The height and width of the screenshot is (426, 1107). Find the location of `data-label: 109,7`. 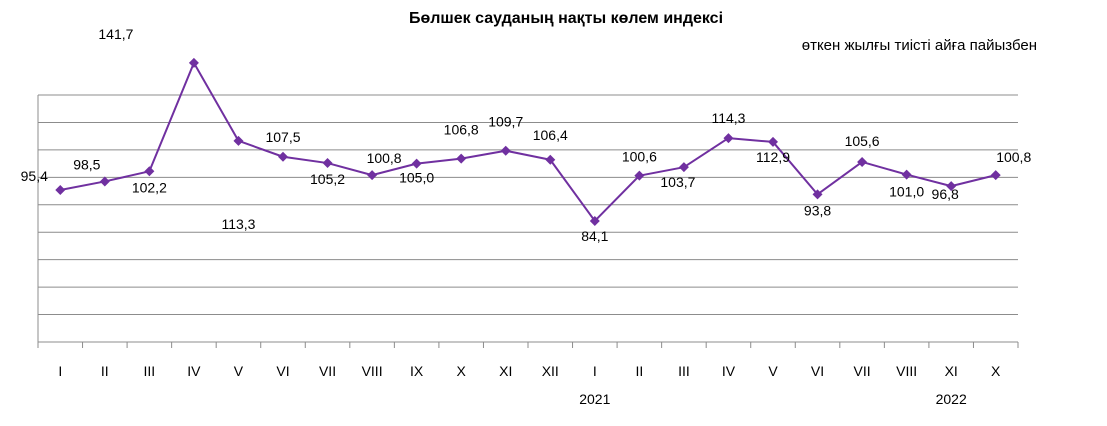

data-label: 109,7 is located at coordinates (505, 122).